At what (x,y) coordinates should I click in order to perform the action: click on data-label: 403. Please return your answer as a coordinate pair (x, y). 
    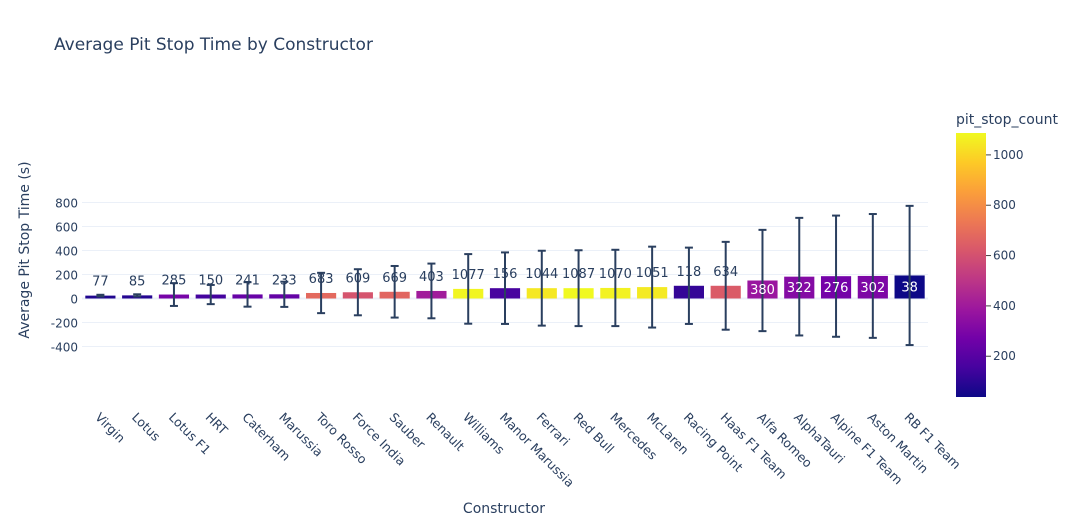
    Looking at the image, I should click on (431, 277).